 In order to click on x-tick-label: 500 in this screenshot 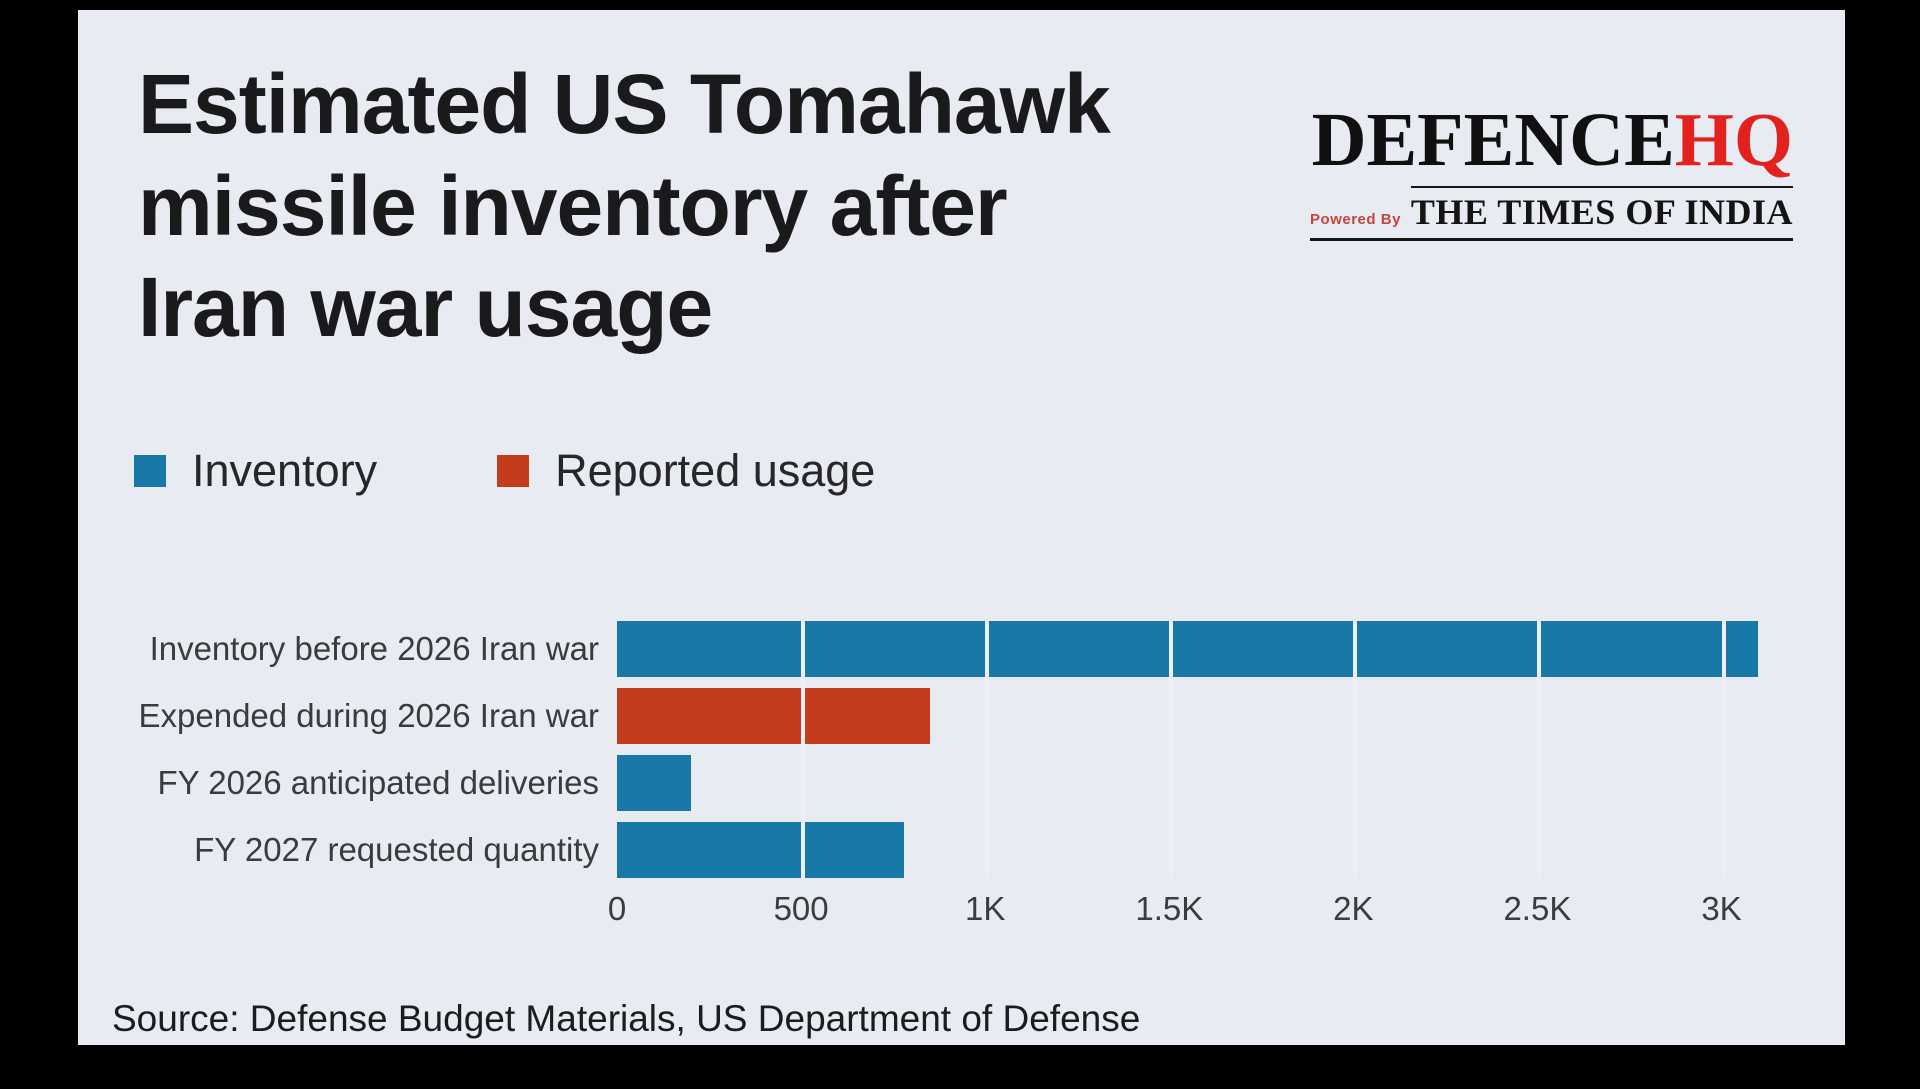, I will do `click(801, 908)`.